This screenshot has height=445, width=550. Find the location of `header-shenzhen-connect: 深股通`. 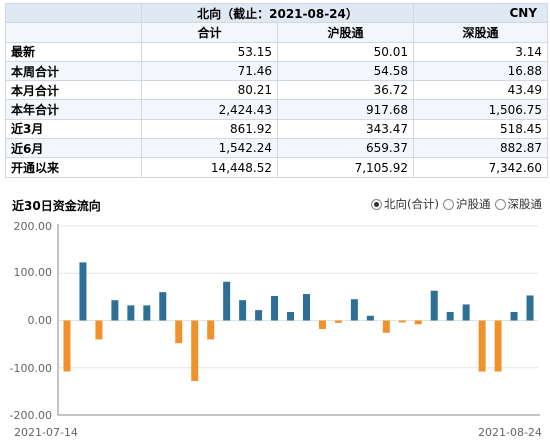

header-shenzhen-connect: 深股通 is located at coordinates (481, 32).